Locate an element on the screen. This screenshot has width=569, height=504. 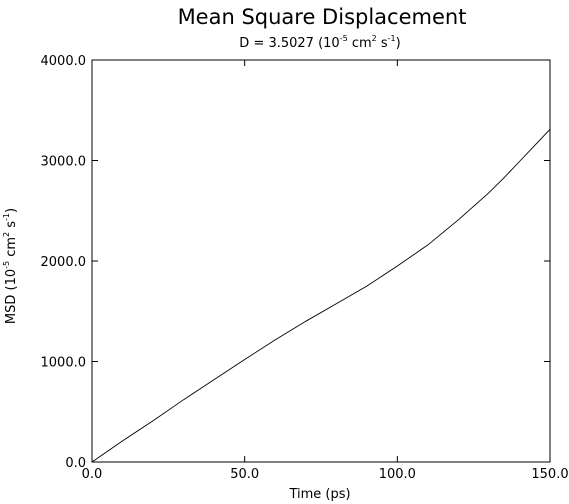
subtitle-suffix: ) is located at coordinates (398, 43).